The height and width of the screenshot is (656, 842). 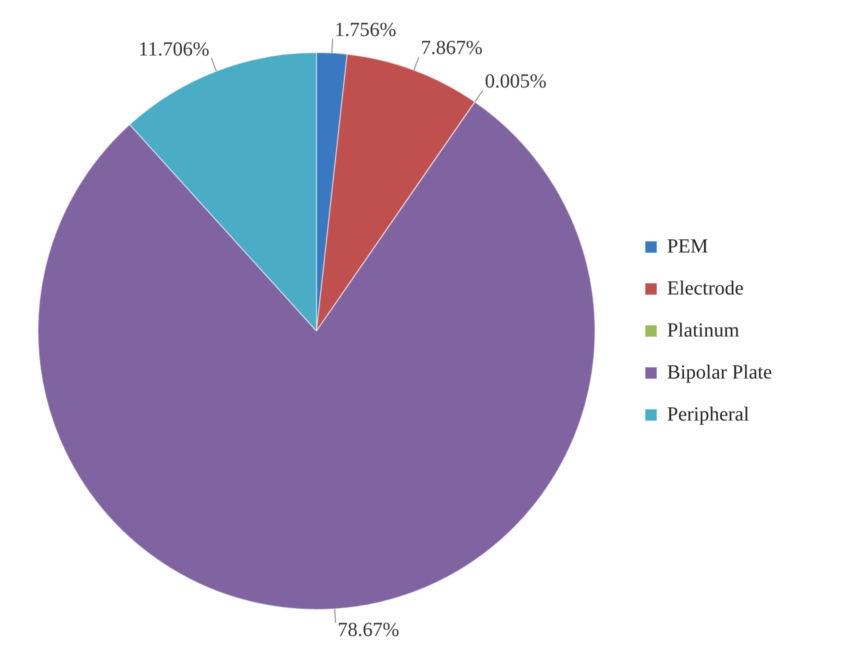 What do you see at coordinates (369, 630) in the screenshot?
I see `data-label: 78.67%` at bounding box center [369, 630].